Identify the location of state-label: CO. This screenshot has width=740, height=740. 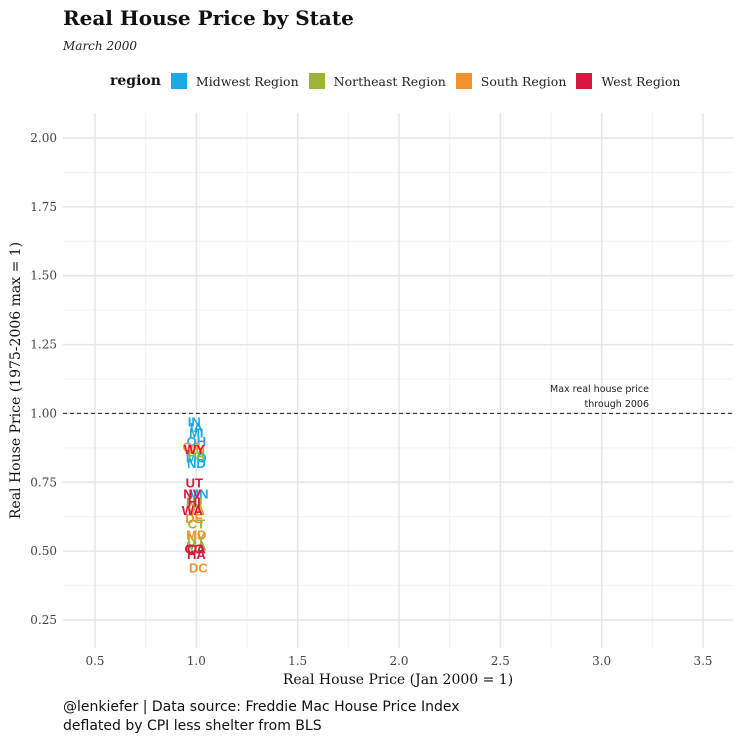
(195, 548).